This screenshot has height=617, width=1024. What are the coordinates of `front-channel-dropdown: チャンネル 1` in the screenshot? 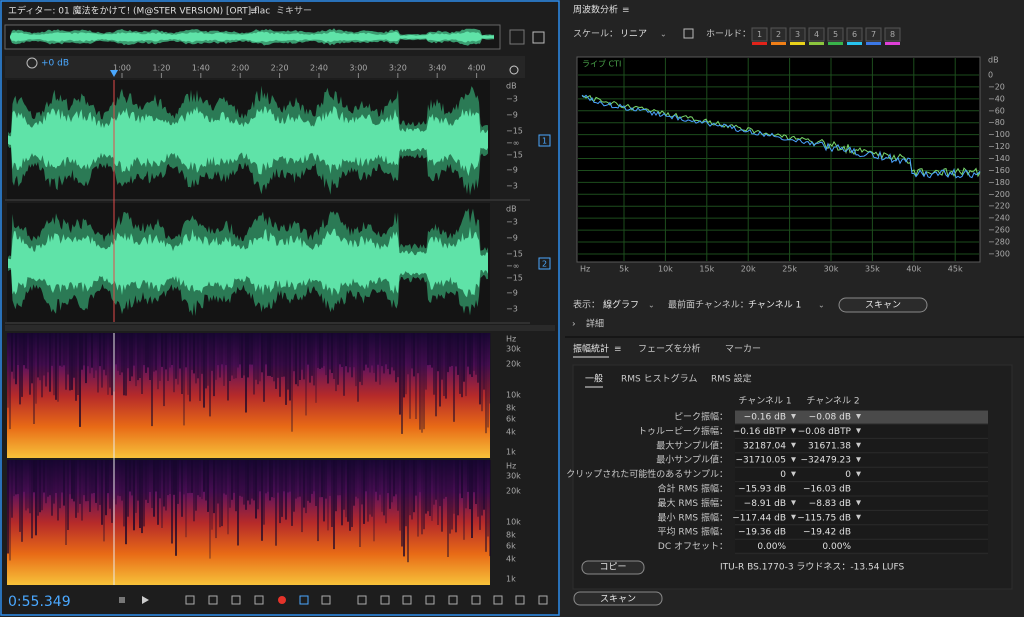 It's located at (774, 305).